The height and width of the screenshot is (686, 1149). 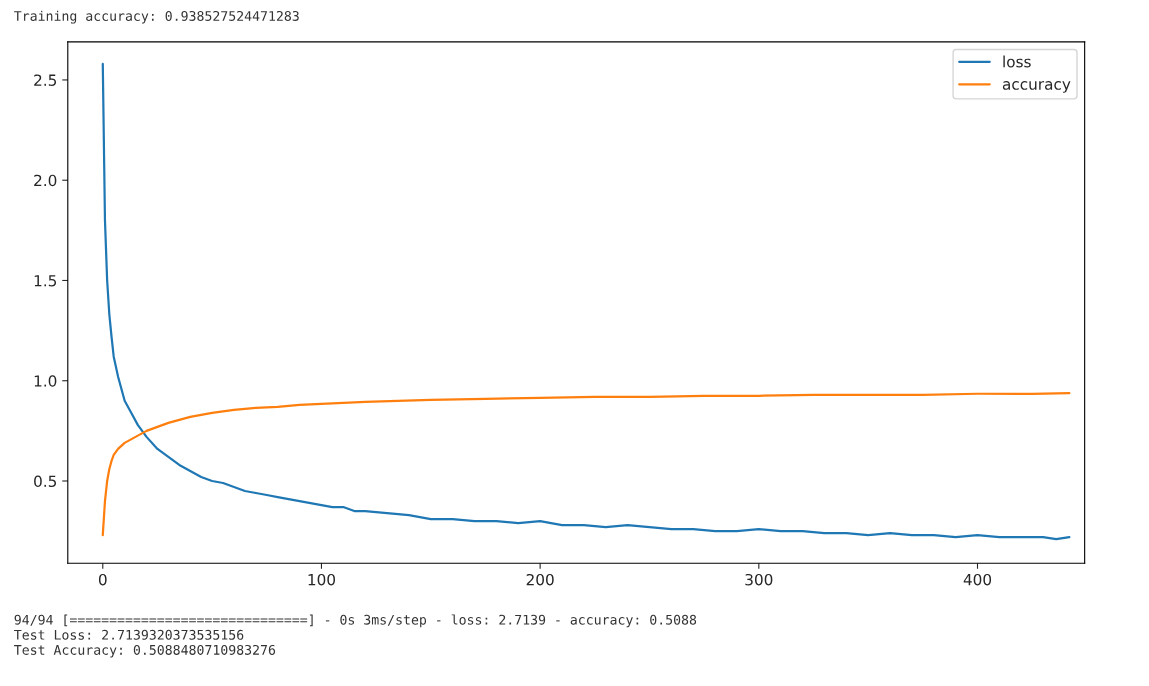 I want to click on legend-label: loss, so click(x=1017, y=61).